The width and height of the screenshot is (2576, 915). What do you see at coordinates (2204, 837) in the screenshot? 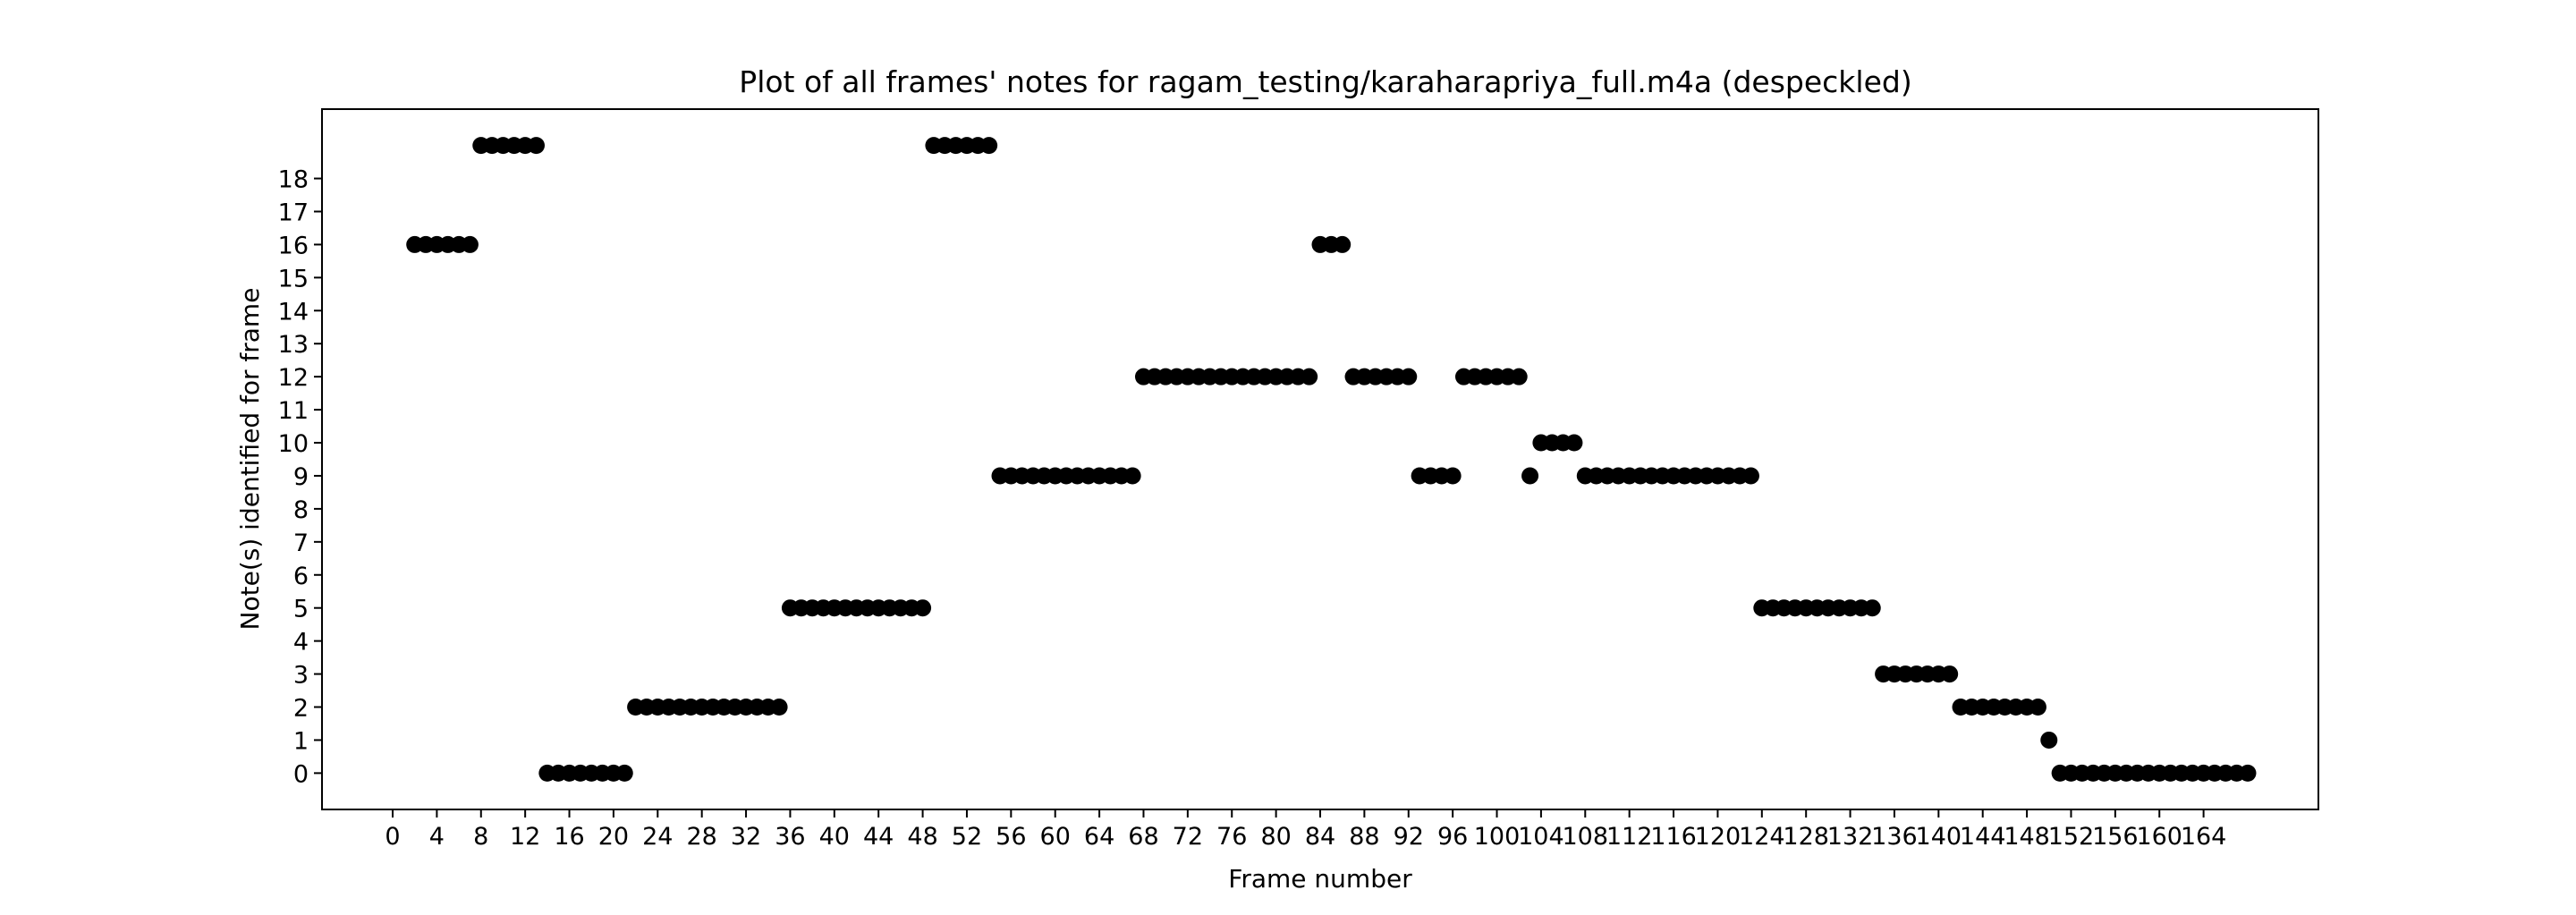
I see `x-tick-label: 164` at bounding box center [2204, 837].